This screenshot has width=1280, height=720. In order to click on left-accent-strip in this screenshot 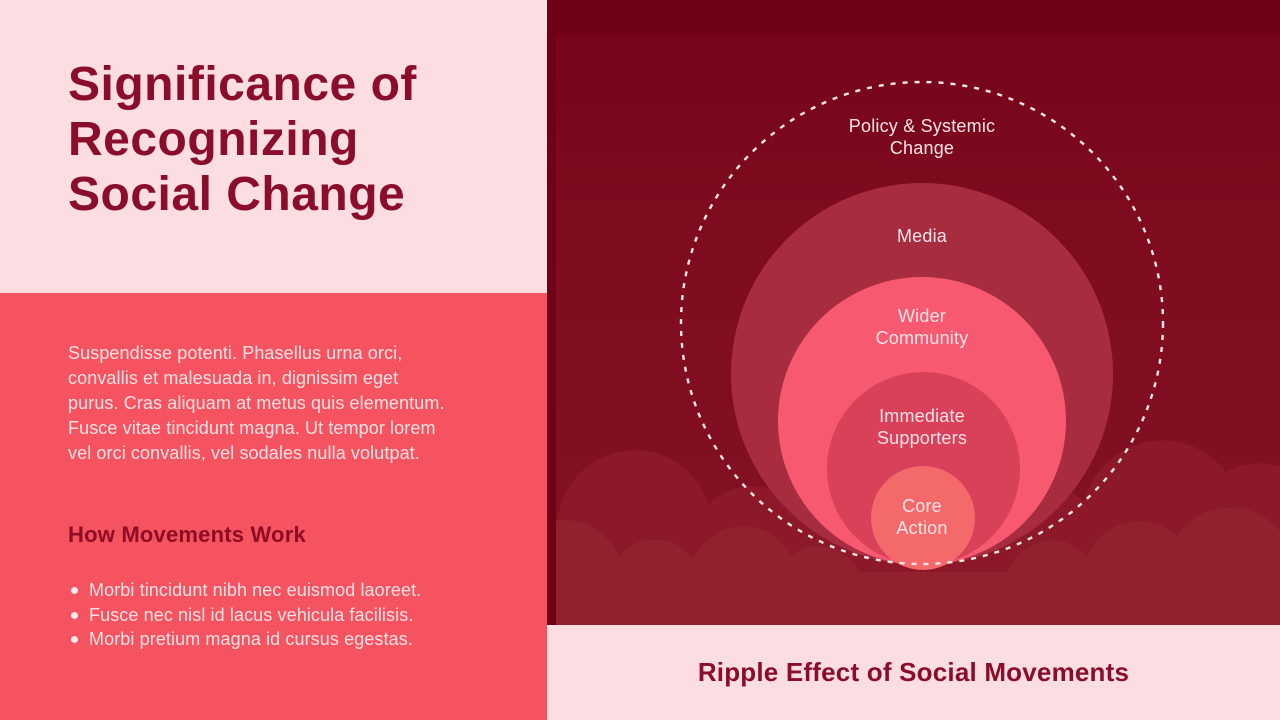, I will do `click(551, 312)`.